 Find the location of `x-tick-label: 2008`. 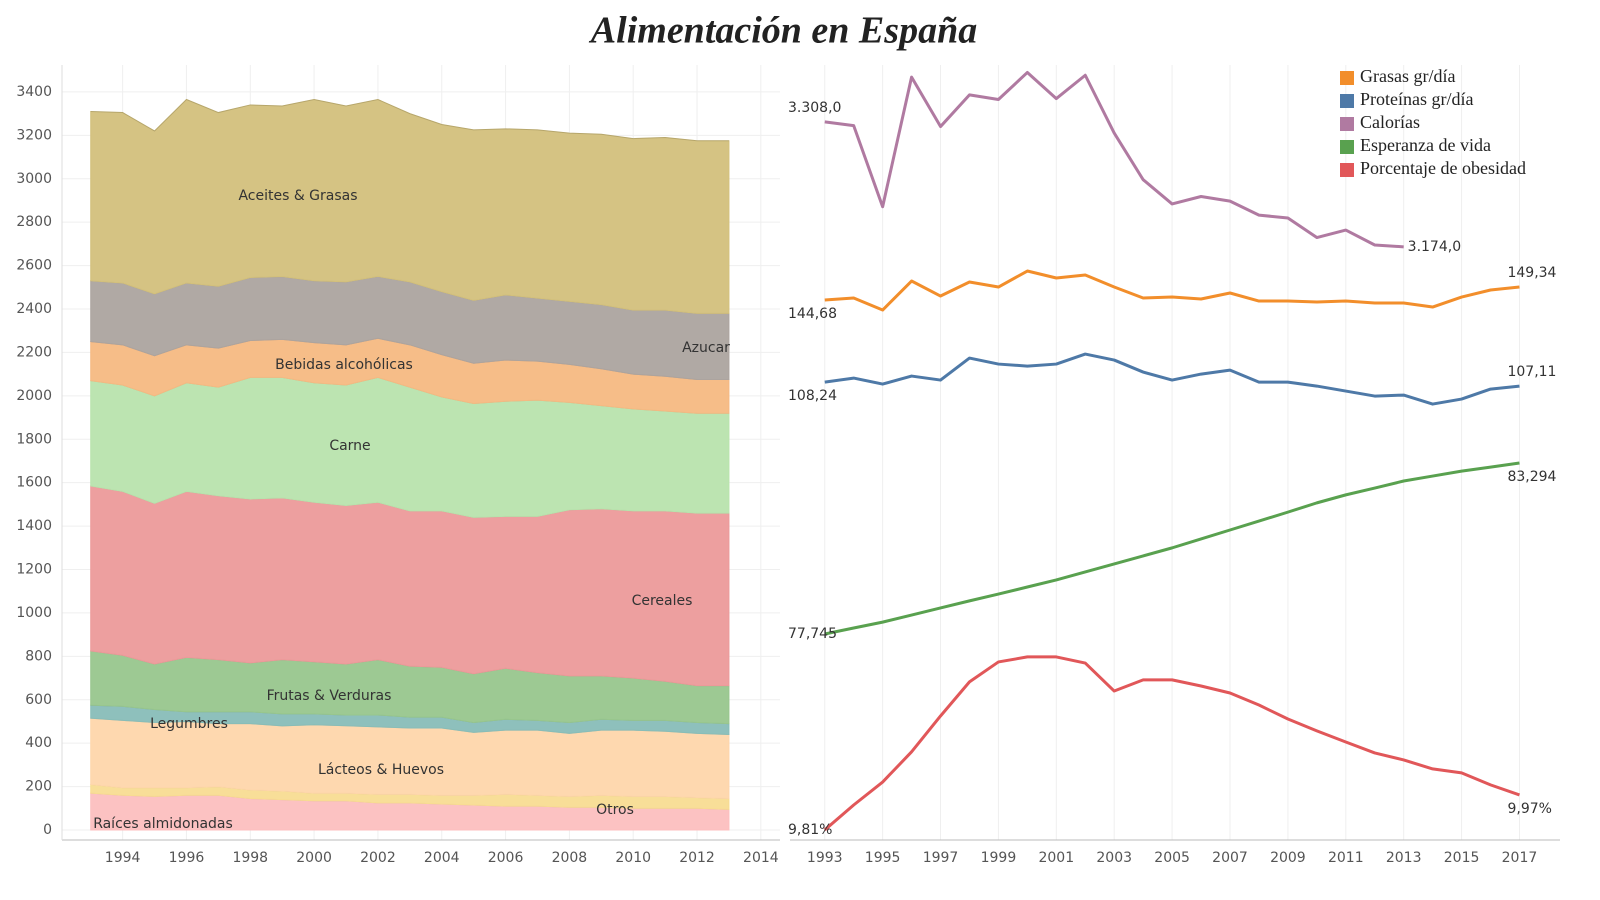

x-tick-label: 2008 is located at coordinates (570, 858).